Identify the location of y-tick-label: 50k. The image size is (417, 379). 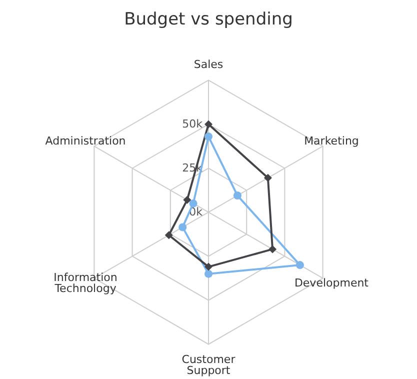
(193, 124).